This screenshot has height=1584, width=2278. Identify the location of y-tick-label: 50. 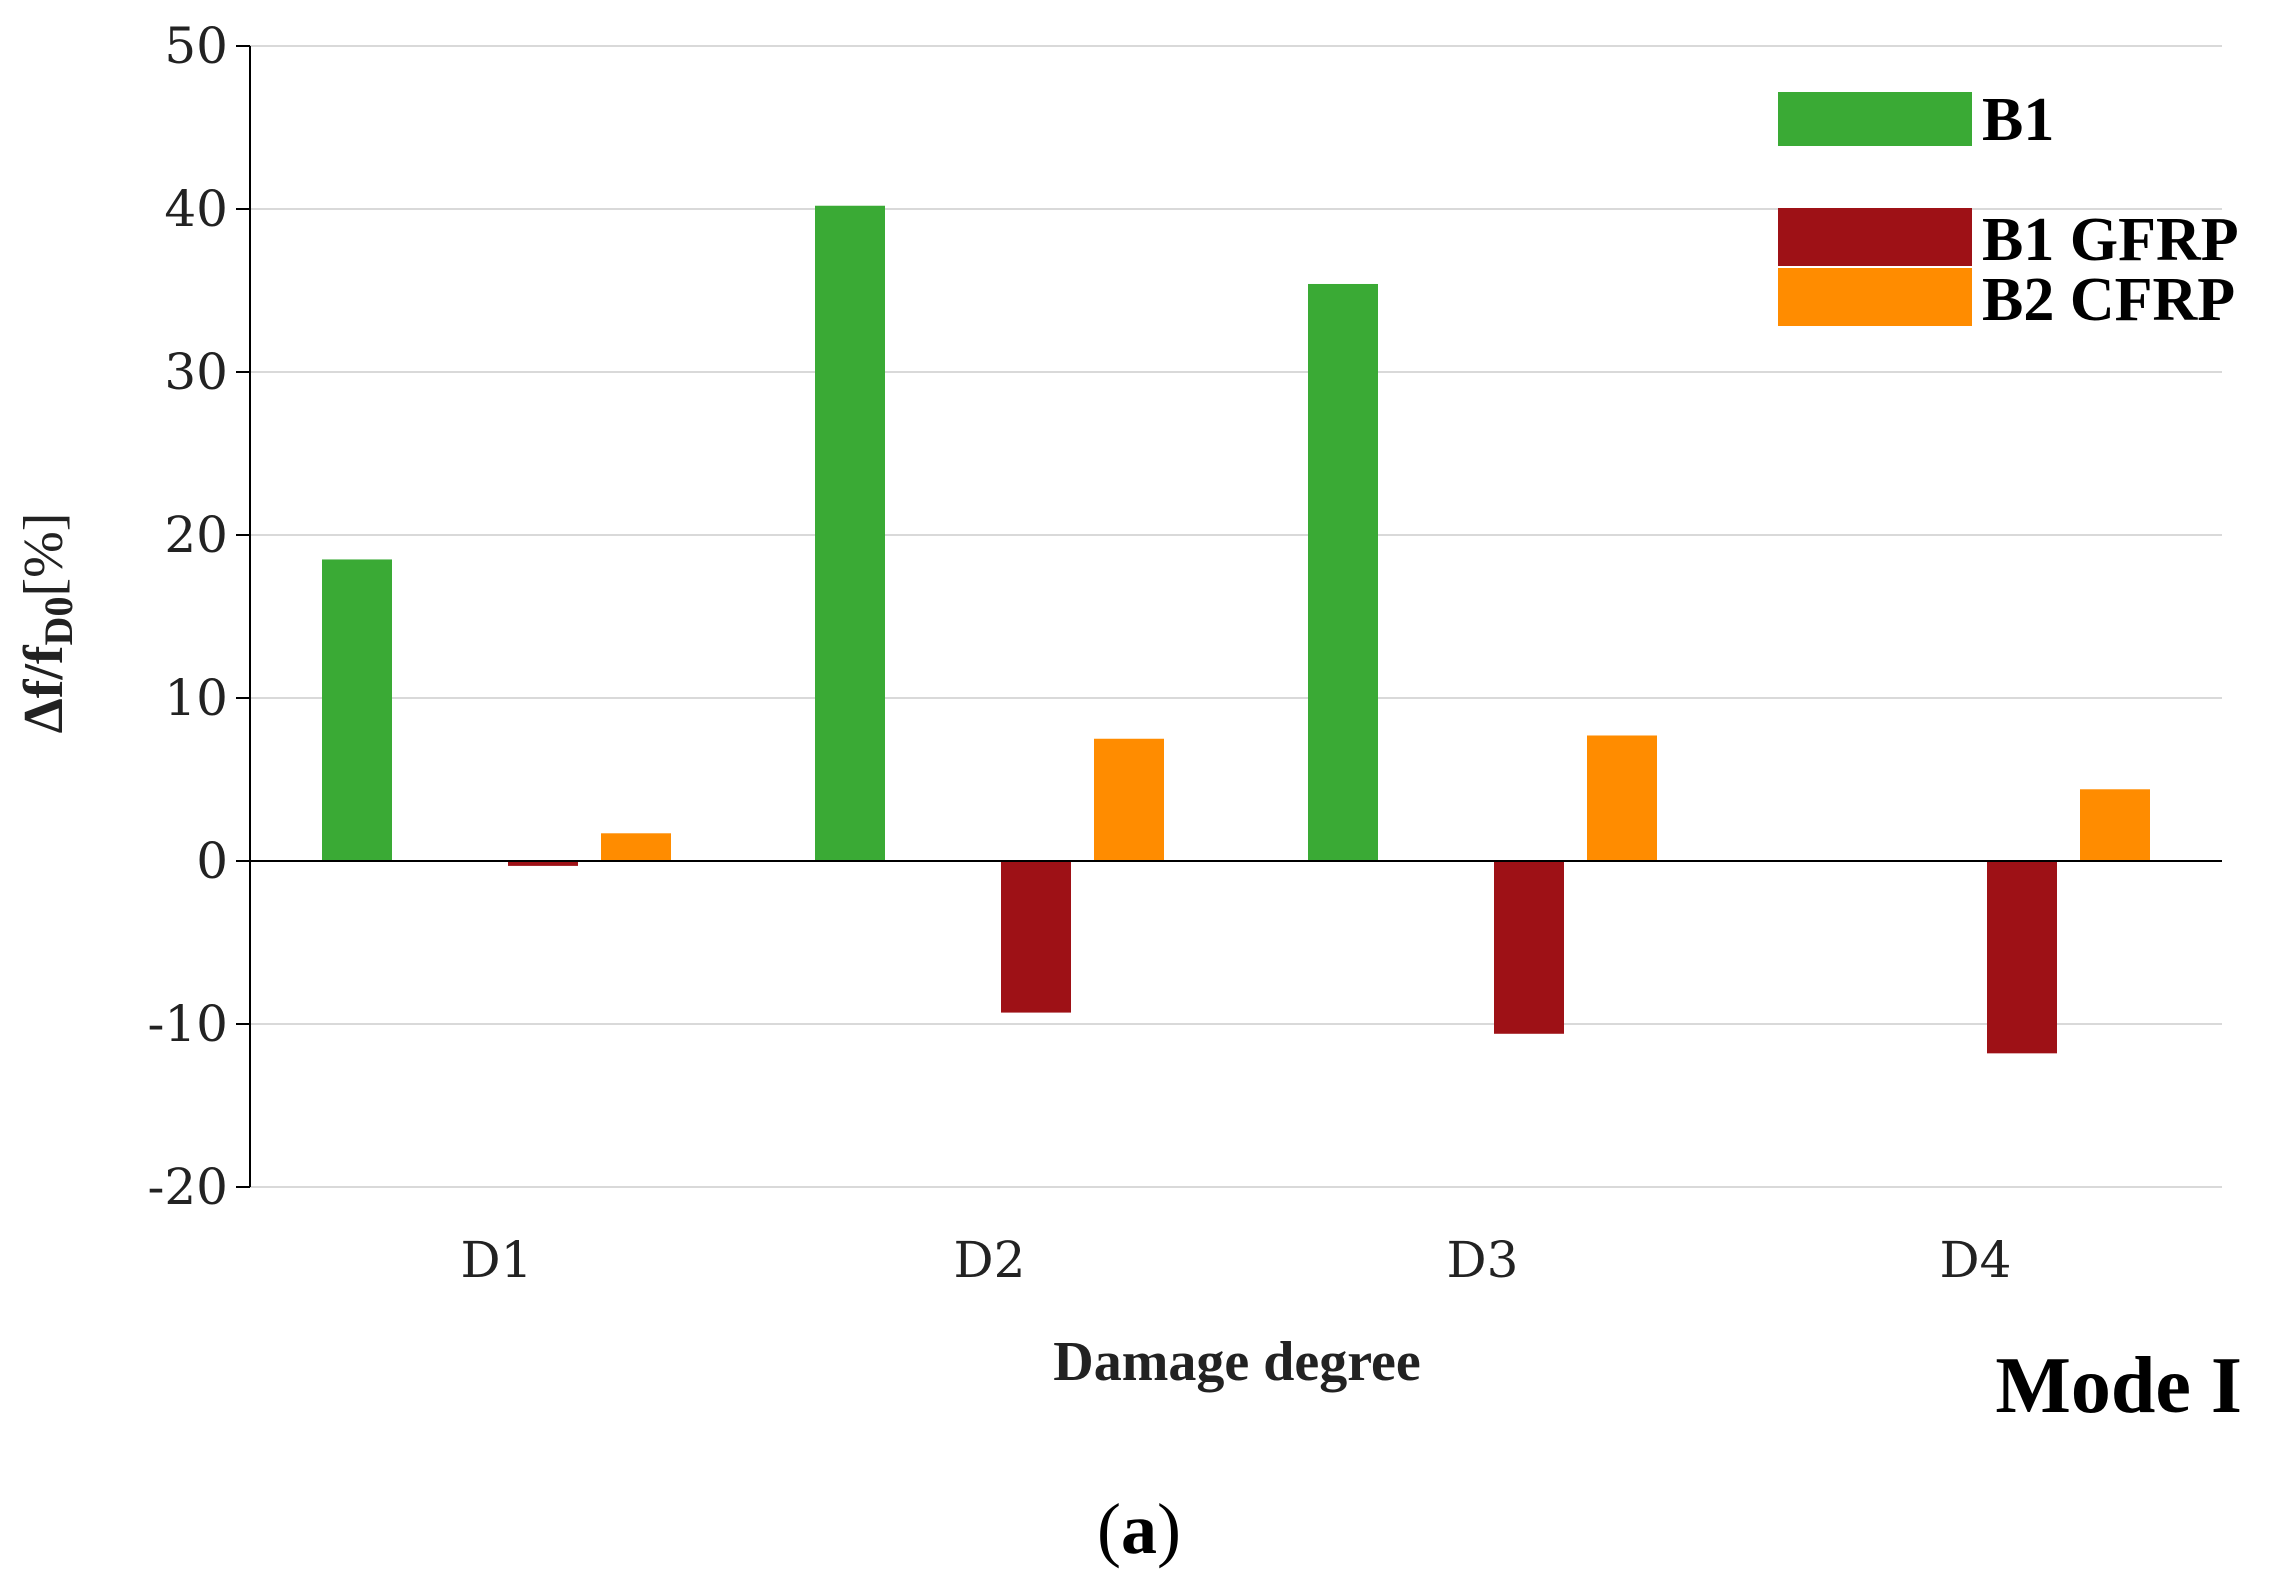
(196, 46).